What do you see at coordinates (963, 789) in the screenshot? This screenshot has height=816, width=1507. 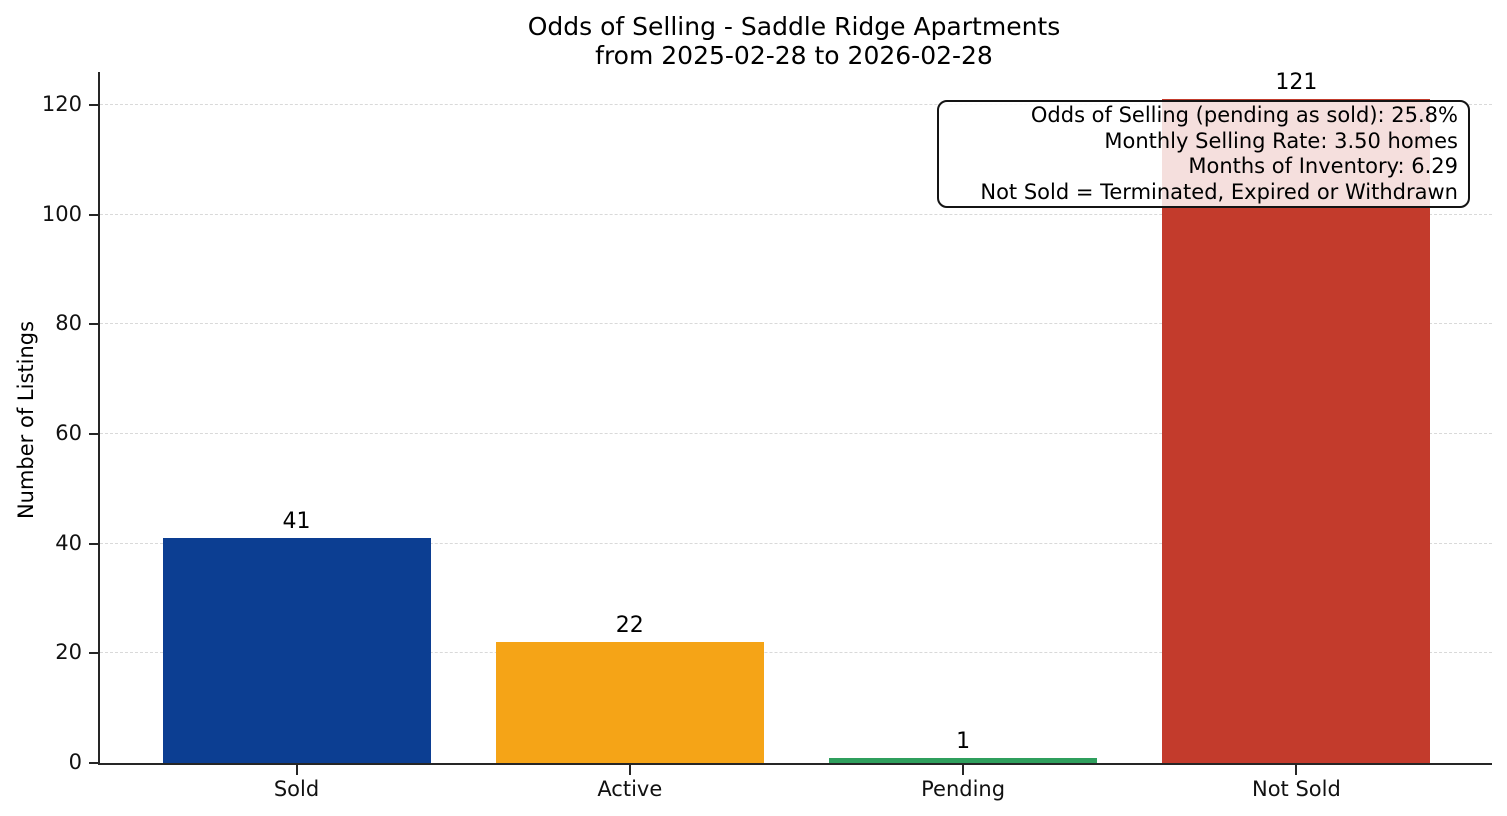 I see `x-tick-label-pending: Pending` at bounding box center [963, 789].